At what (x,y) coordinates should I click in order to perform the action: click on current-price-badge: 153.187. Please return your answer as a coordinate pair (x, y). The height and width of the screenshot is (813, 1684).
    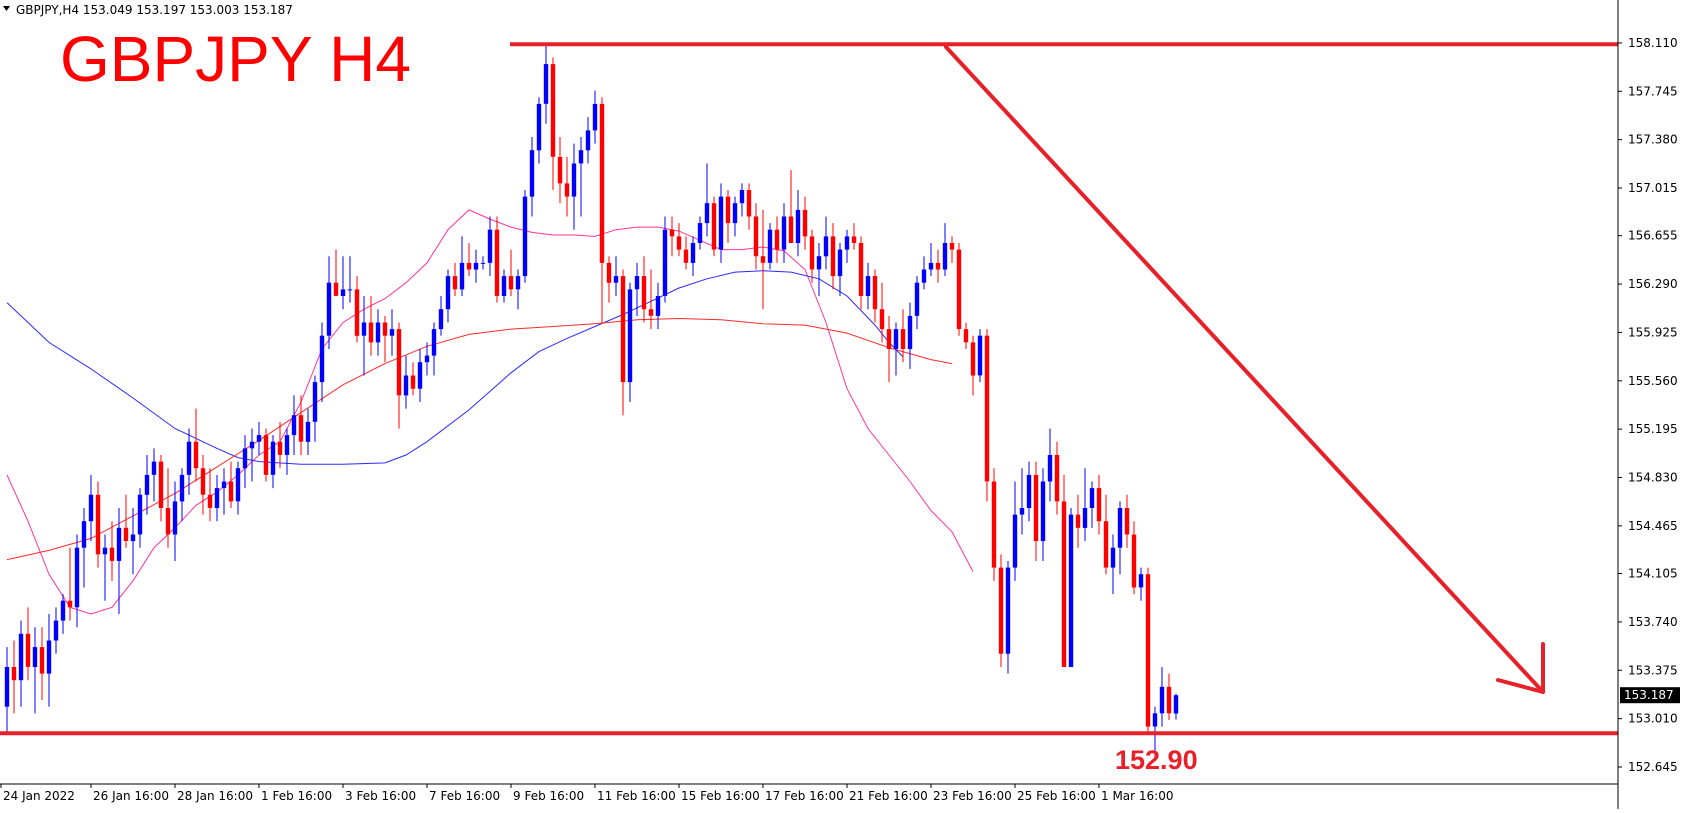
    Looking at the image, I should click on (1650, 695).